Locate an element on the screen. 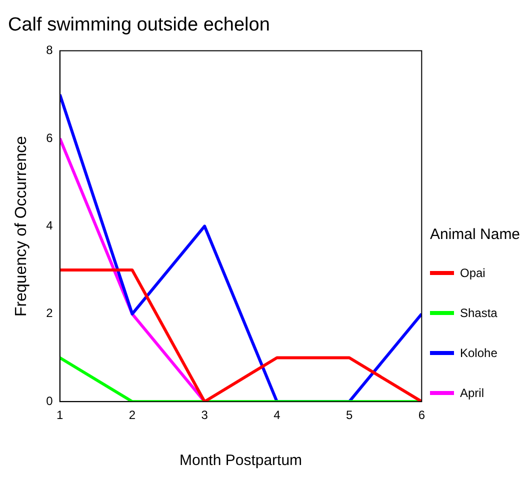  legend-title: Animal Name is located at coordinates (476, 234).